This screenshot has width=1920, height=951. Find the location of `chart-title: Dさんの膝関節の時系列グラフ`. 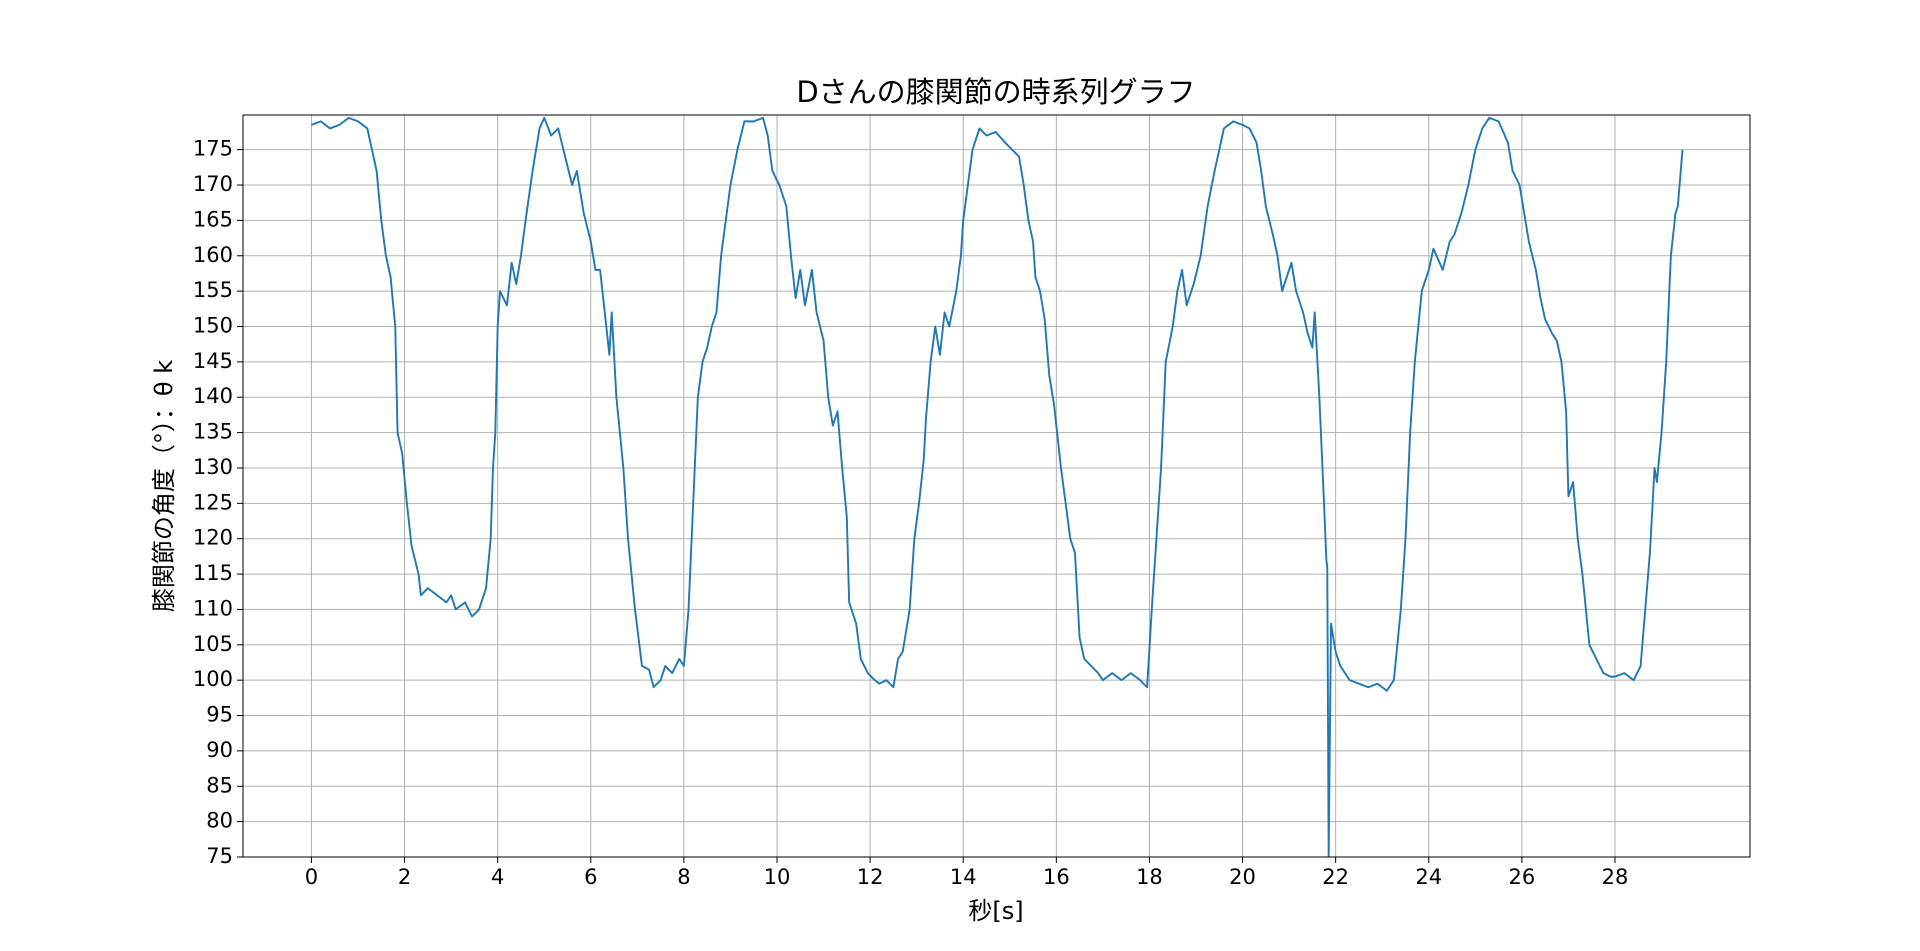

chart-title: Dさんの膝関節の時系列グラフ is located at coordinates (995, 92).